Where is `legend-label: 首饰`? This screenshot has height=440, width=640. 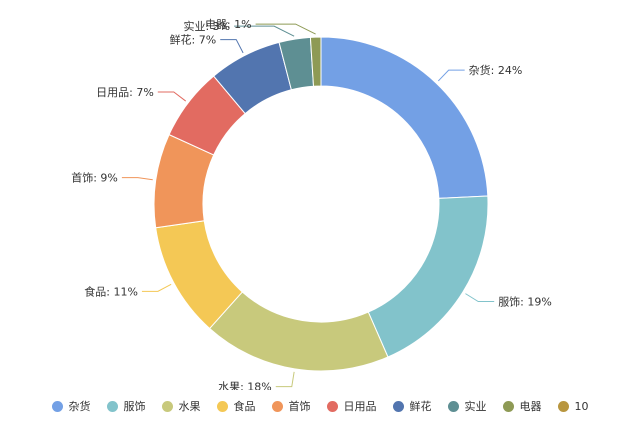 legend-label: 首饰 is located at coordinates (299, 406).